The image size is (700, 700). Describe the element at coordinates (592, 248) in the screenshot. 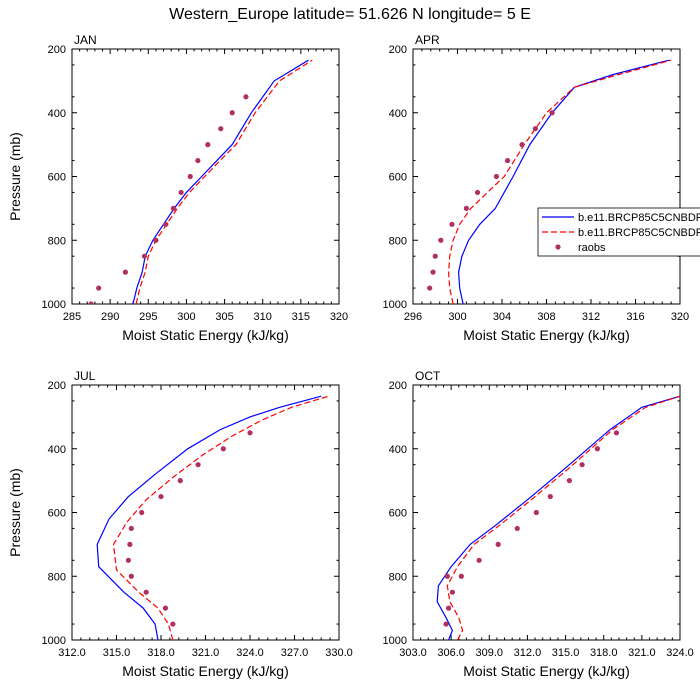

I see `legend-label: raobs` at that location.